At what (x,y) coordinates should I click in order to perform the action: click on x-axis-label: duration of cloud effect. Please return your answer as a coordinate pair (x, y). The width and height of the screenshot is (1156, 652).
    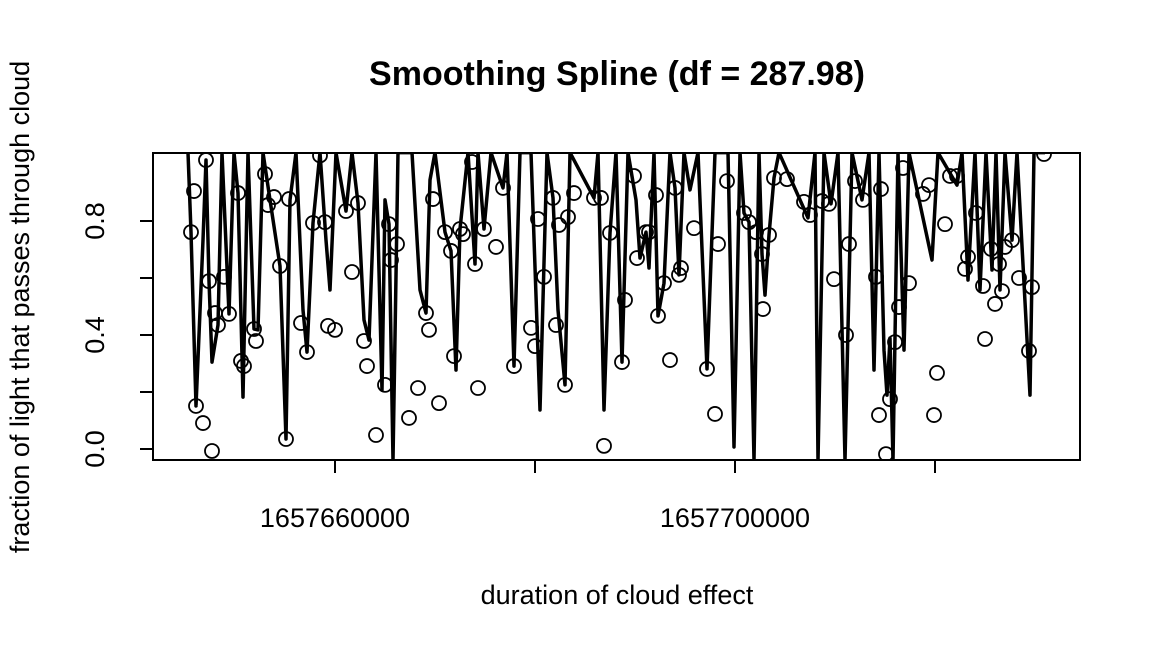
    Looking at the image, I should click on (617, 595).